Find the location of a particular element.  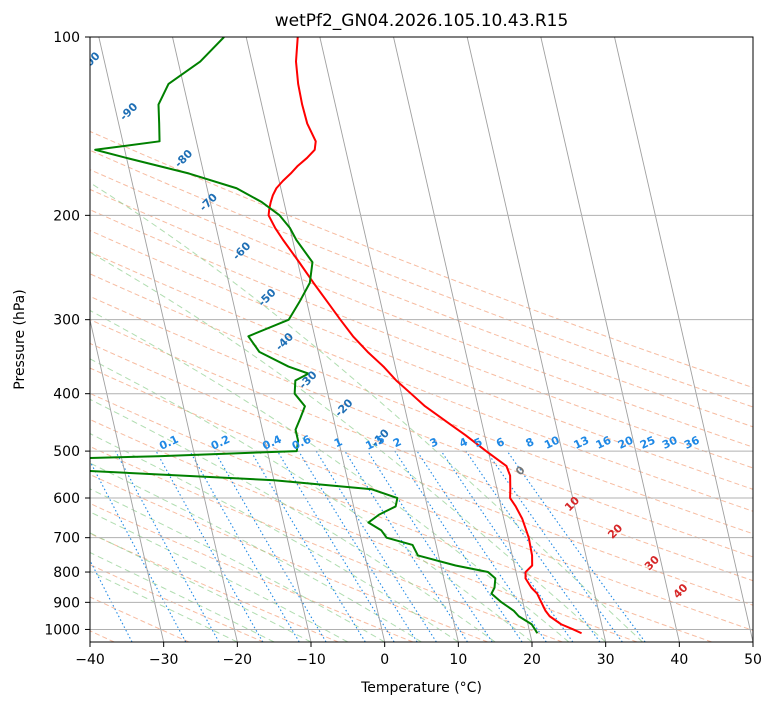

mixing-ratio-label: 36 is located at coordinates (692, 442).